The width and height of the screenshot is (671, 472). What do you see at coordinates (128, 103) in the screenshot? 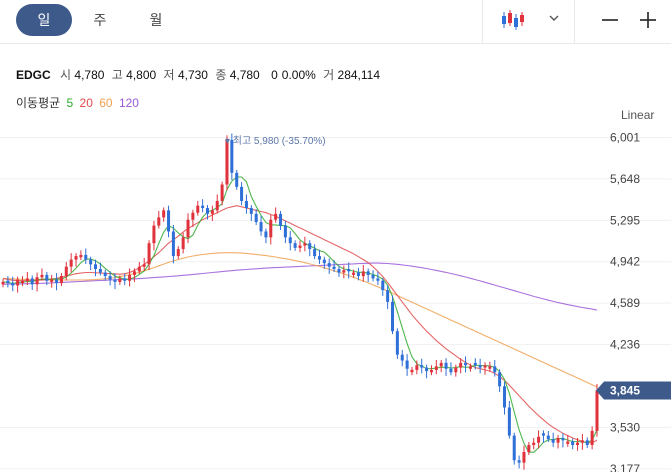
I see `ma-120: 120` at bounding box center [128, 103].